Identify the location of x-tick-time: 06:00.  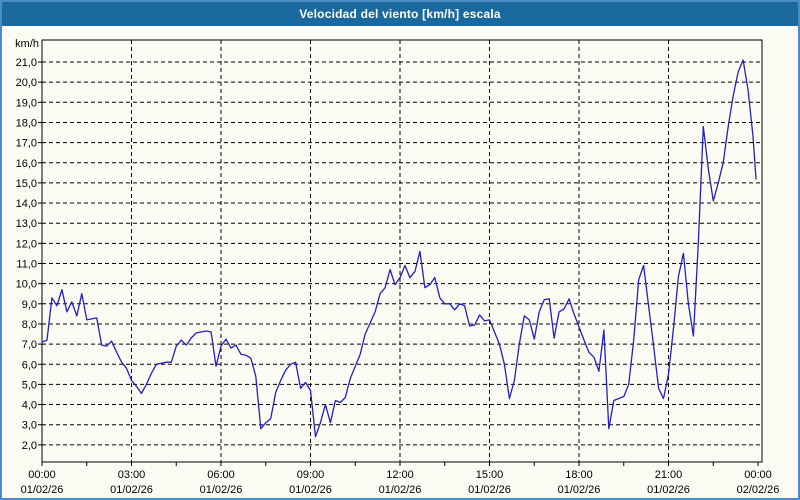
(221, 475).